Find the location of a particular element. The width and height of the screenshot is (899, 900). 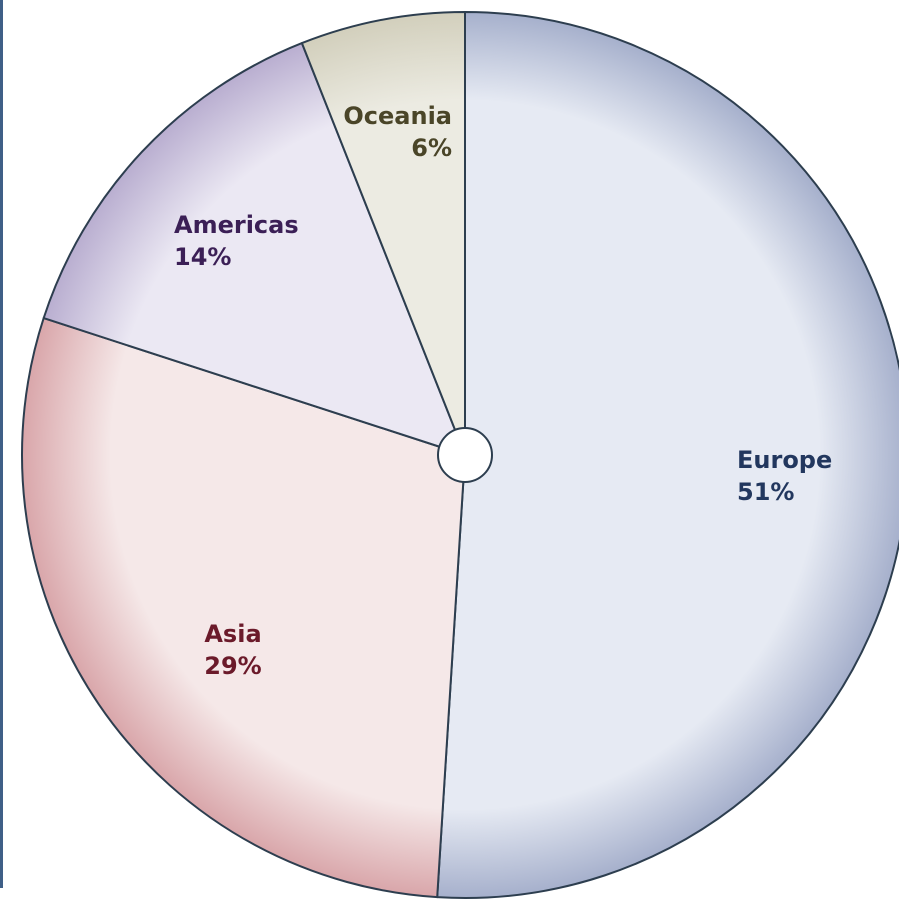

pie-slice-oceania is located at coordinates (383, 233).